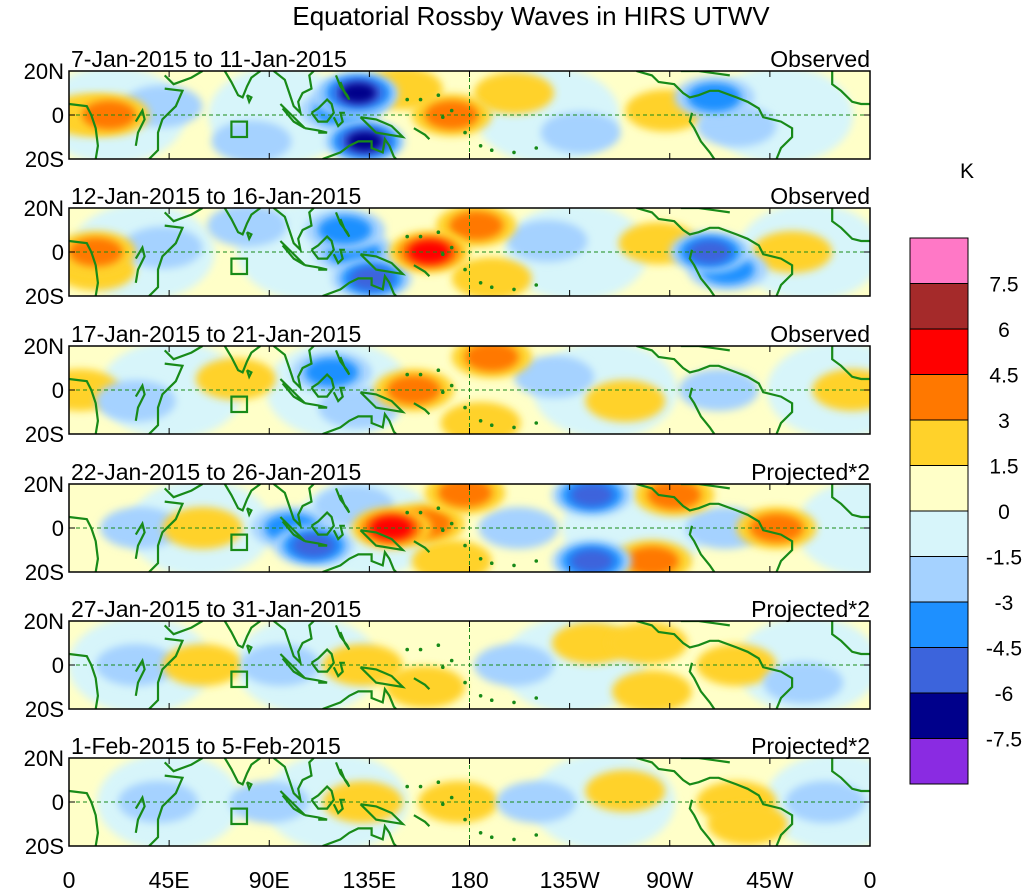 The image size is (1024, 890). I want to click on java-coast, so click(316, 680).